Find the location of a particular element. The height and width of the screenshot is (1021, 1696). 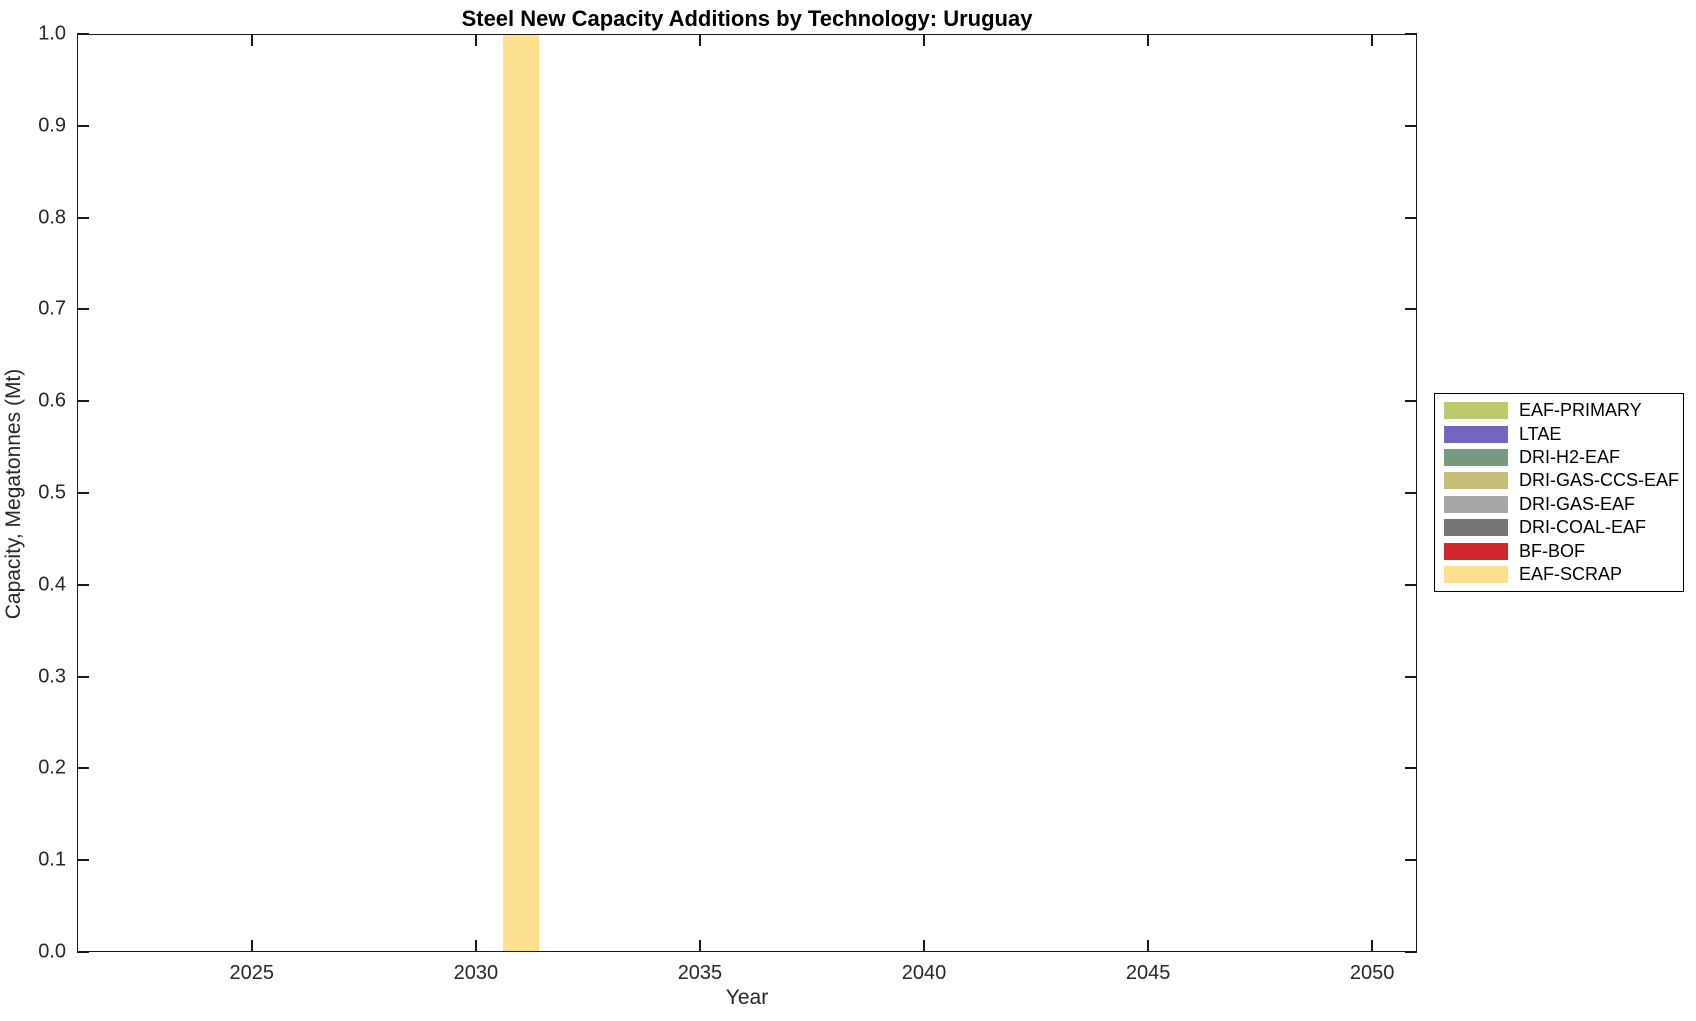

legend-label: EAF-PRIMARY is located at coordinates (1580, 410).